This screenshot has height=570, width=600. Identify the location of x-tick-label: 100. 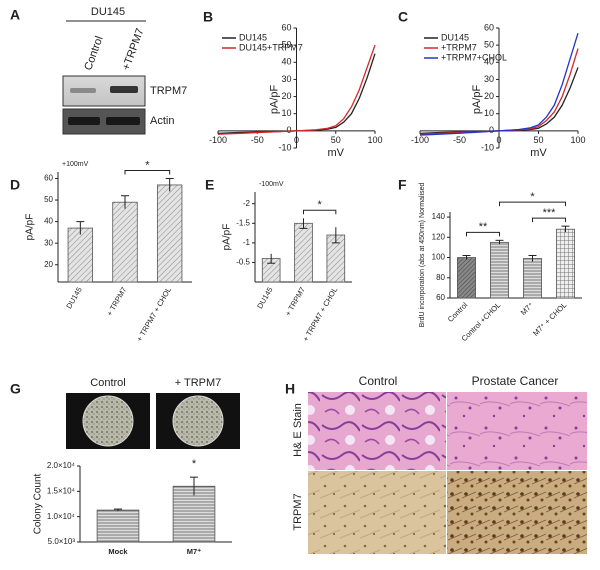
(374, 140).